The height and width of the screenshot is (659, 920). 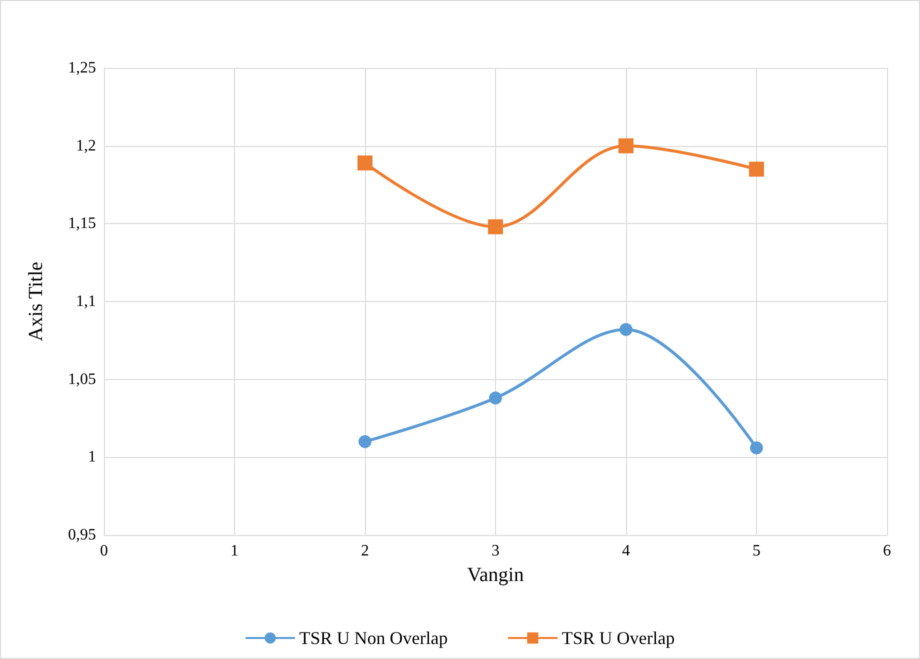 I want to click on legend-label: TSR U Overlap, so click(x=618, y=638).